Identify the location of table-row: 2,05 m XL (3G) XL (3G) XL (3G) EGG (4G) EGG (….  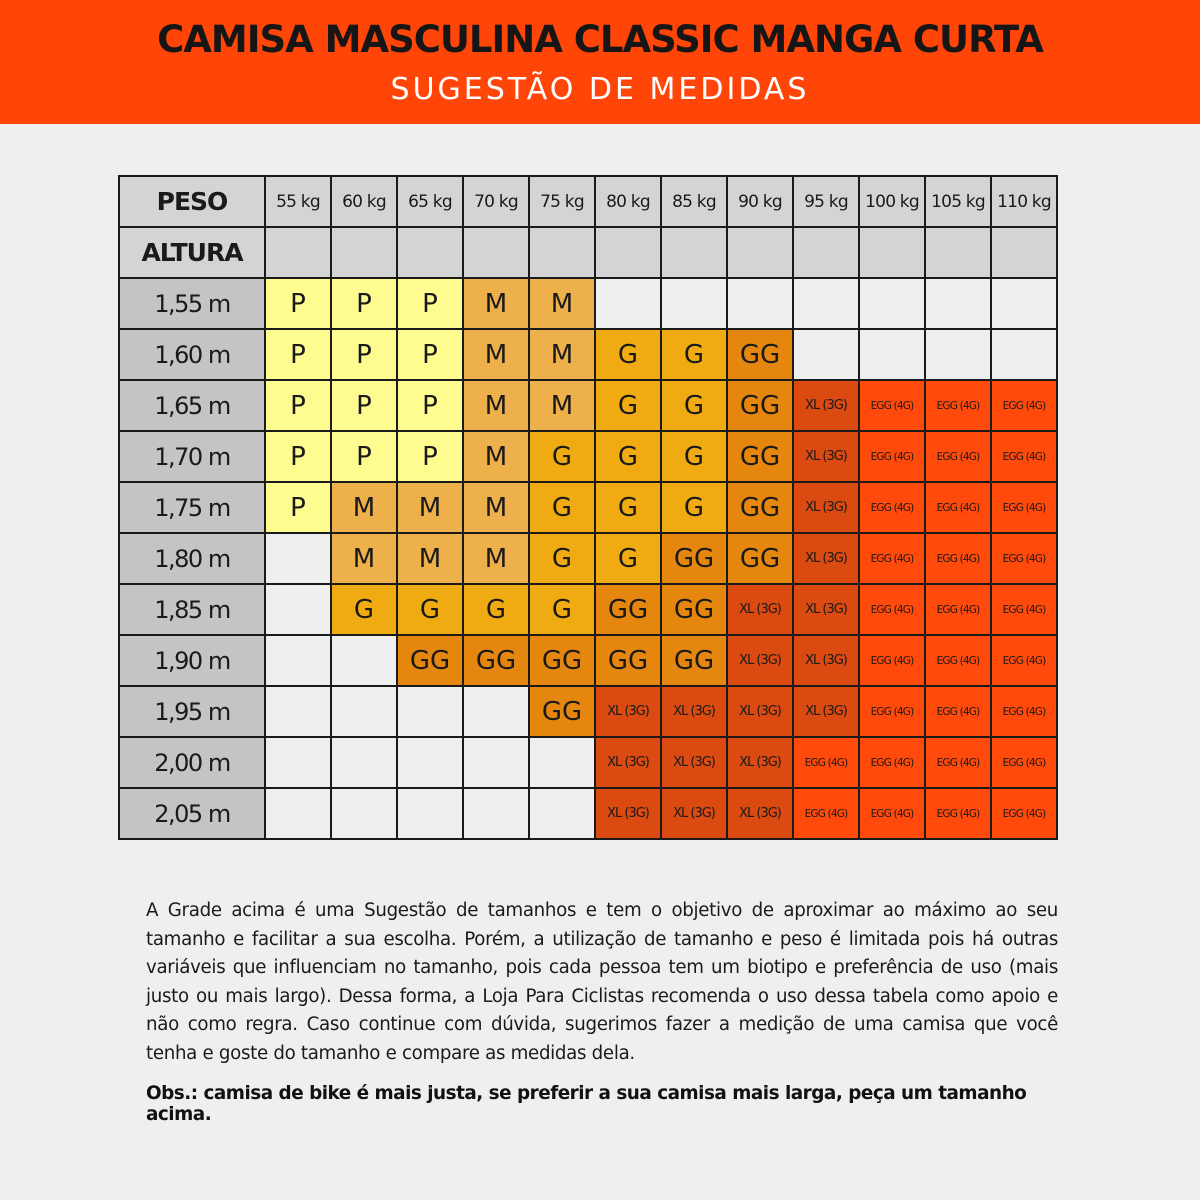
(588, 813).